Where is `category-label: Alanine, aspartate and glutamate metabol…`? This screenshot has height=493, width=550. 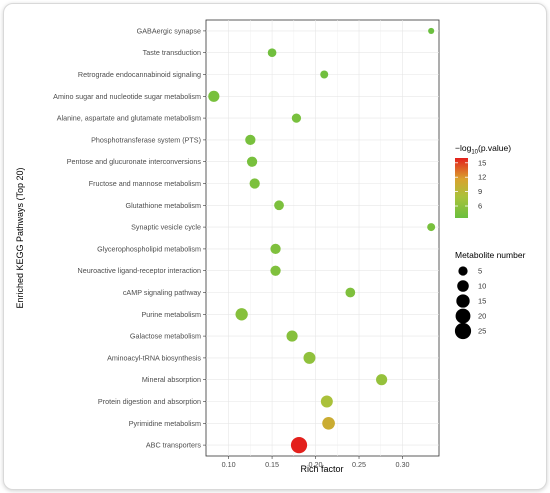
category-label: Alanine, aspartate and glutamate metabol… is located at coordinates (129, 118).